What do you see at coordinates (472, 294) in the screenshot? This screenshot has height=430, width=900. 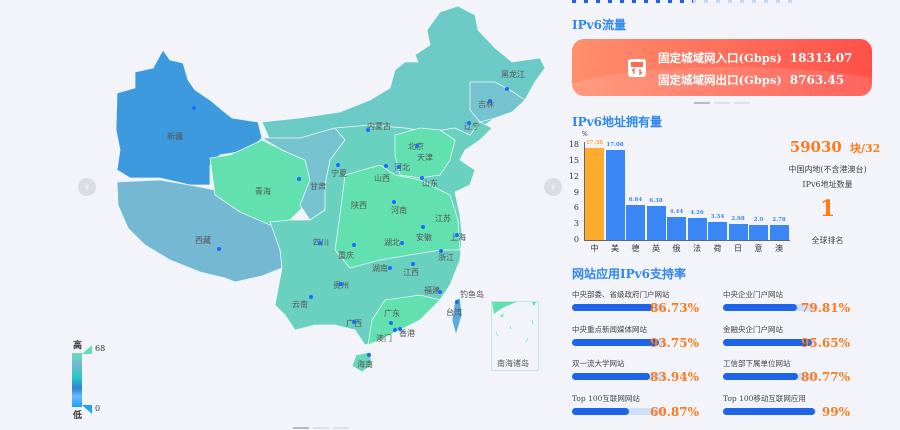 I see `province-label: 钓鱼岛` at bounding box center [472, 294].